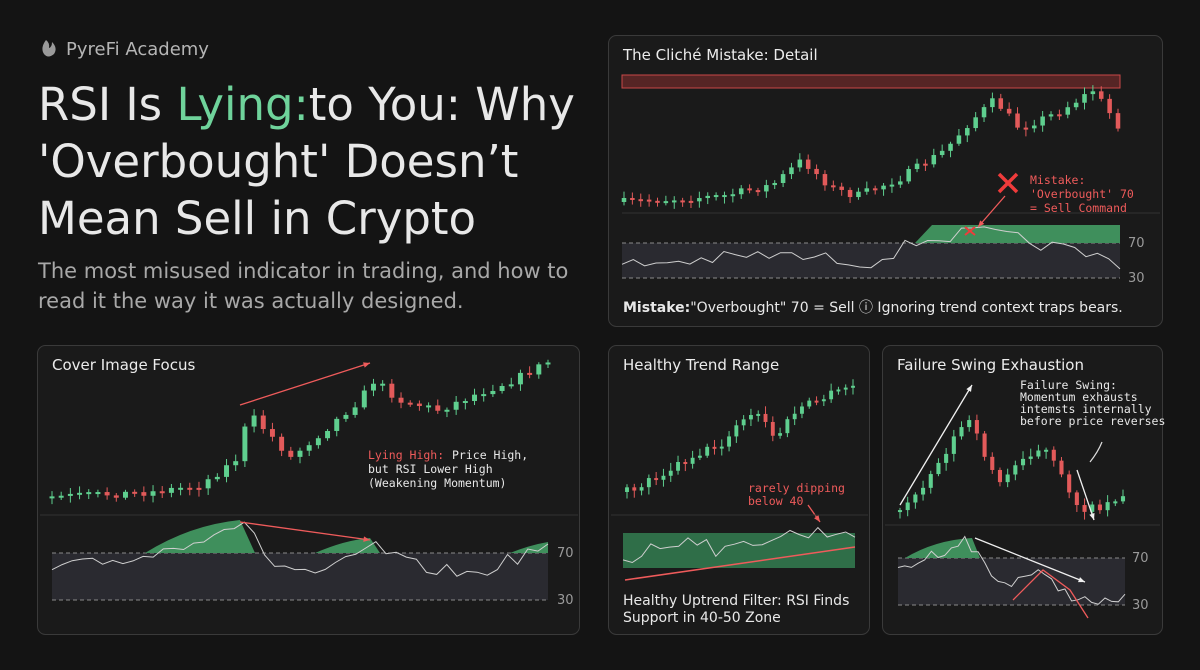 The image size is (1200, 670). What do you see at coordinates (871, 260) in the screenshot?
I see `rsi-band` at bounding box center [871, 260].